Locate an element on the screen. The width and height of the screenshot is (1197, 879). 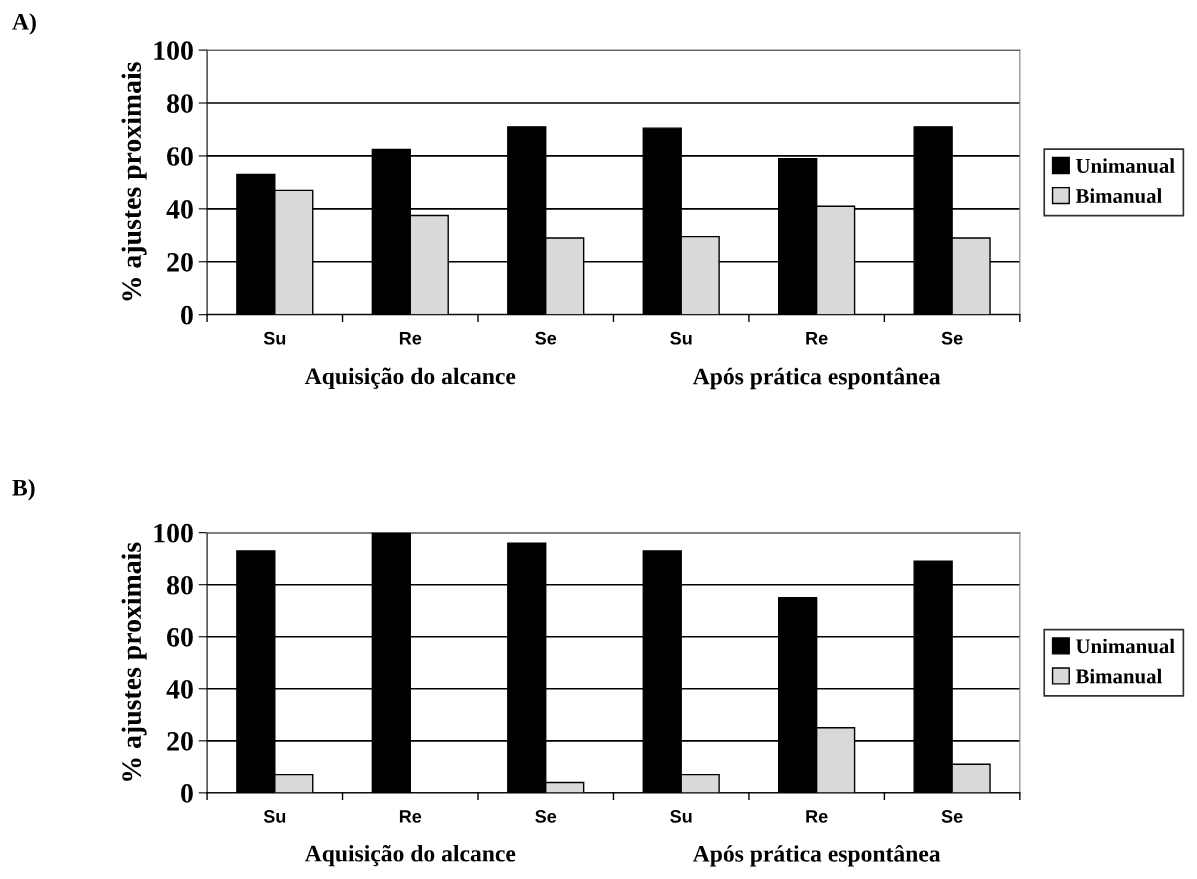
chart-title: A) is located at coordinates (24, 24).